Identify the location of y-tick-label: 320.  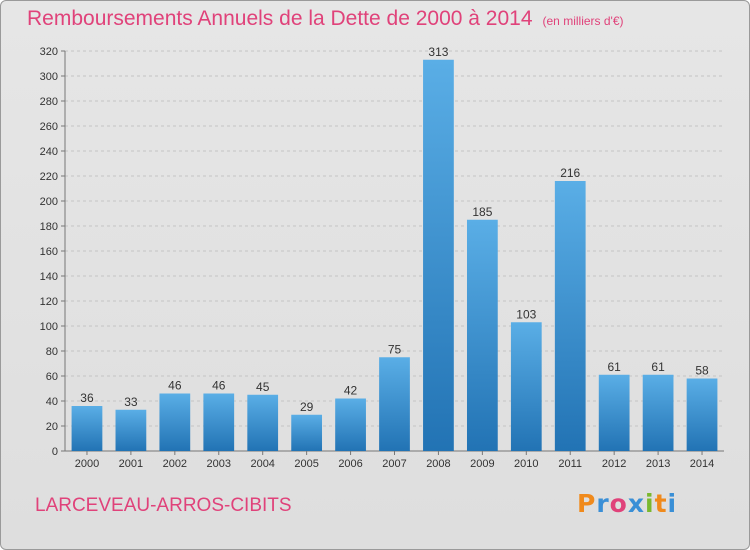
(49, 52).